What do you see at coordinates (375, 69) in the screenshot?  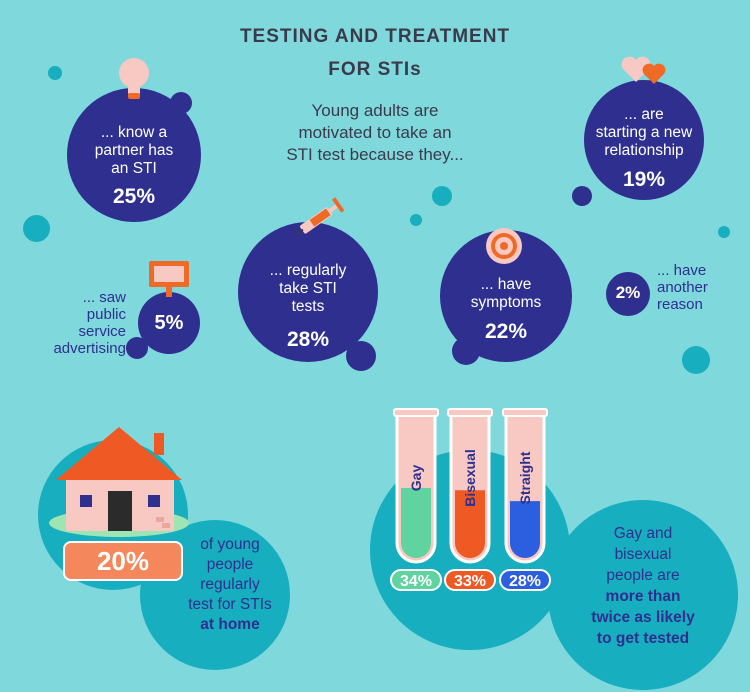 I see `page-title-line2: FOR STIs` at bounding box center [375, 69].